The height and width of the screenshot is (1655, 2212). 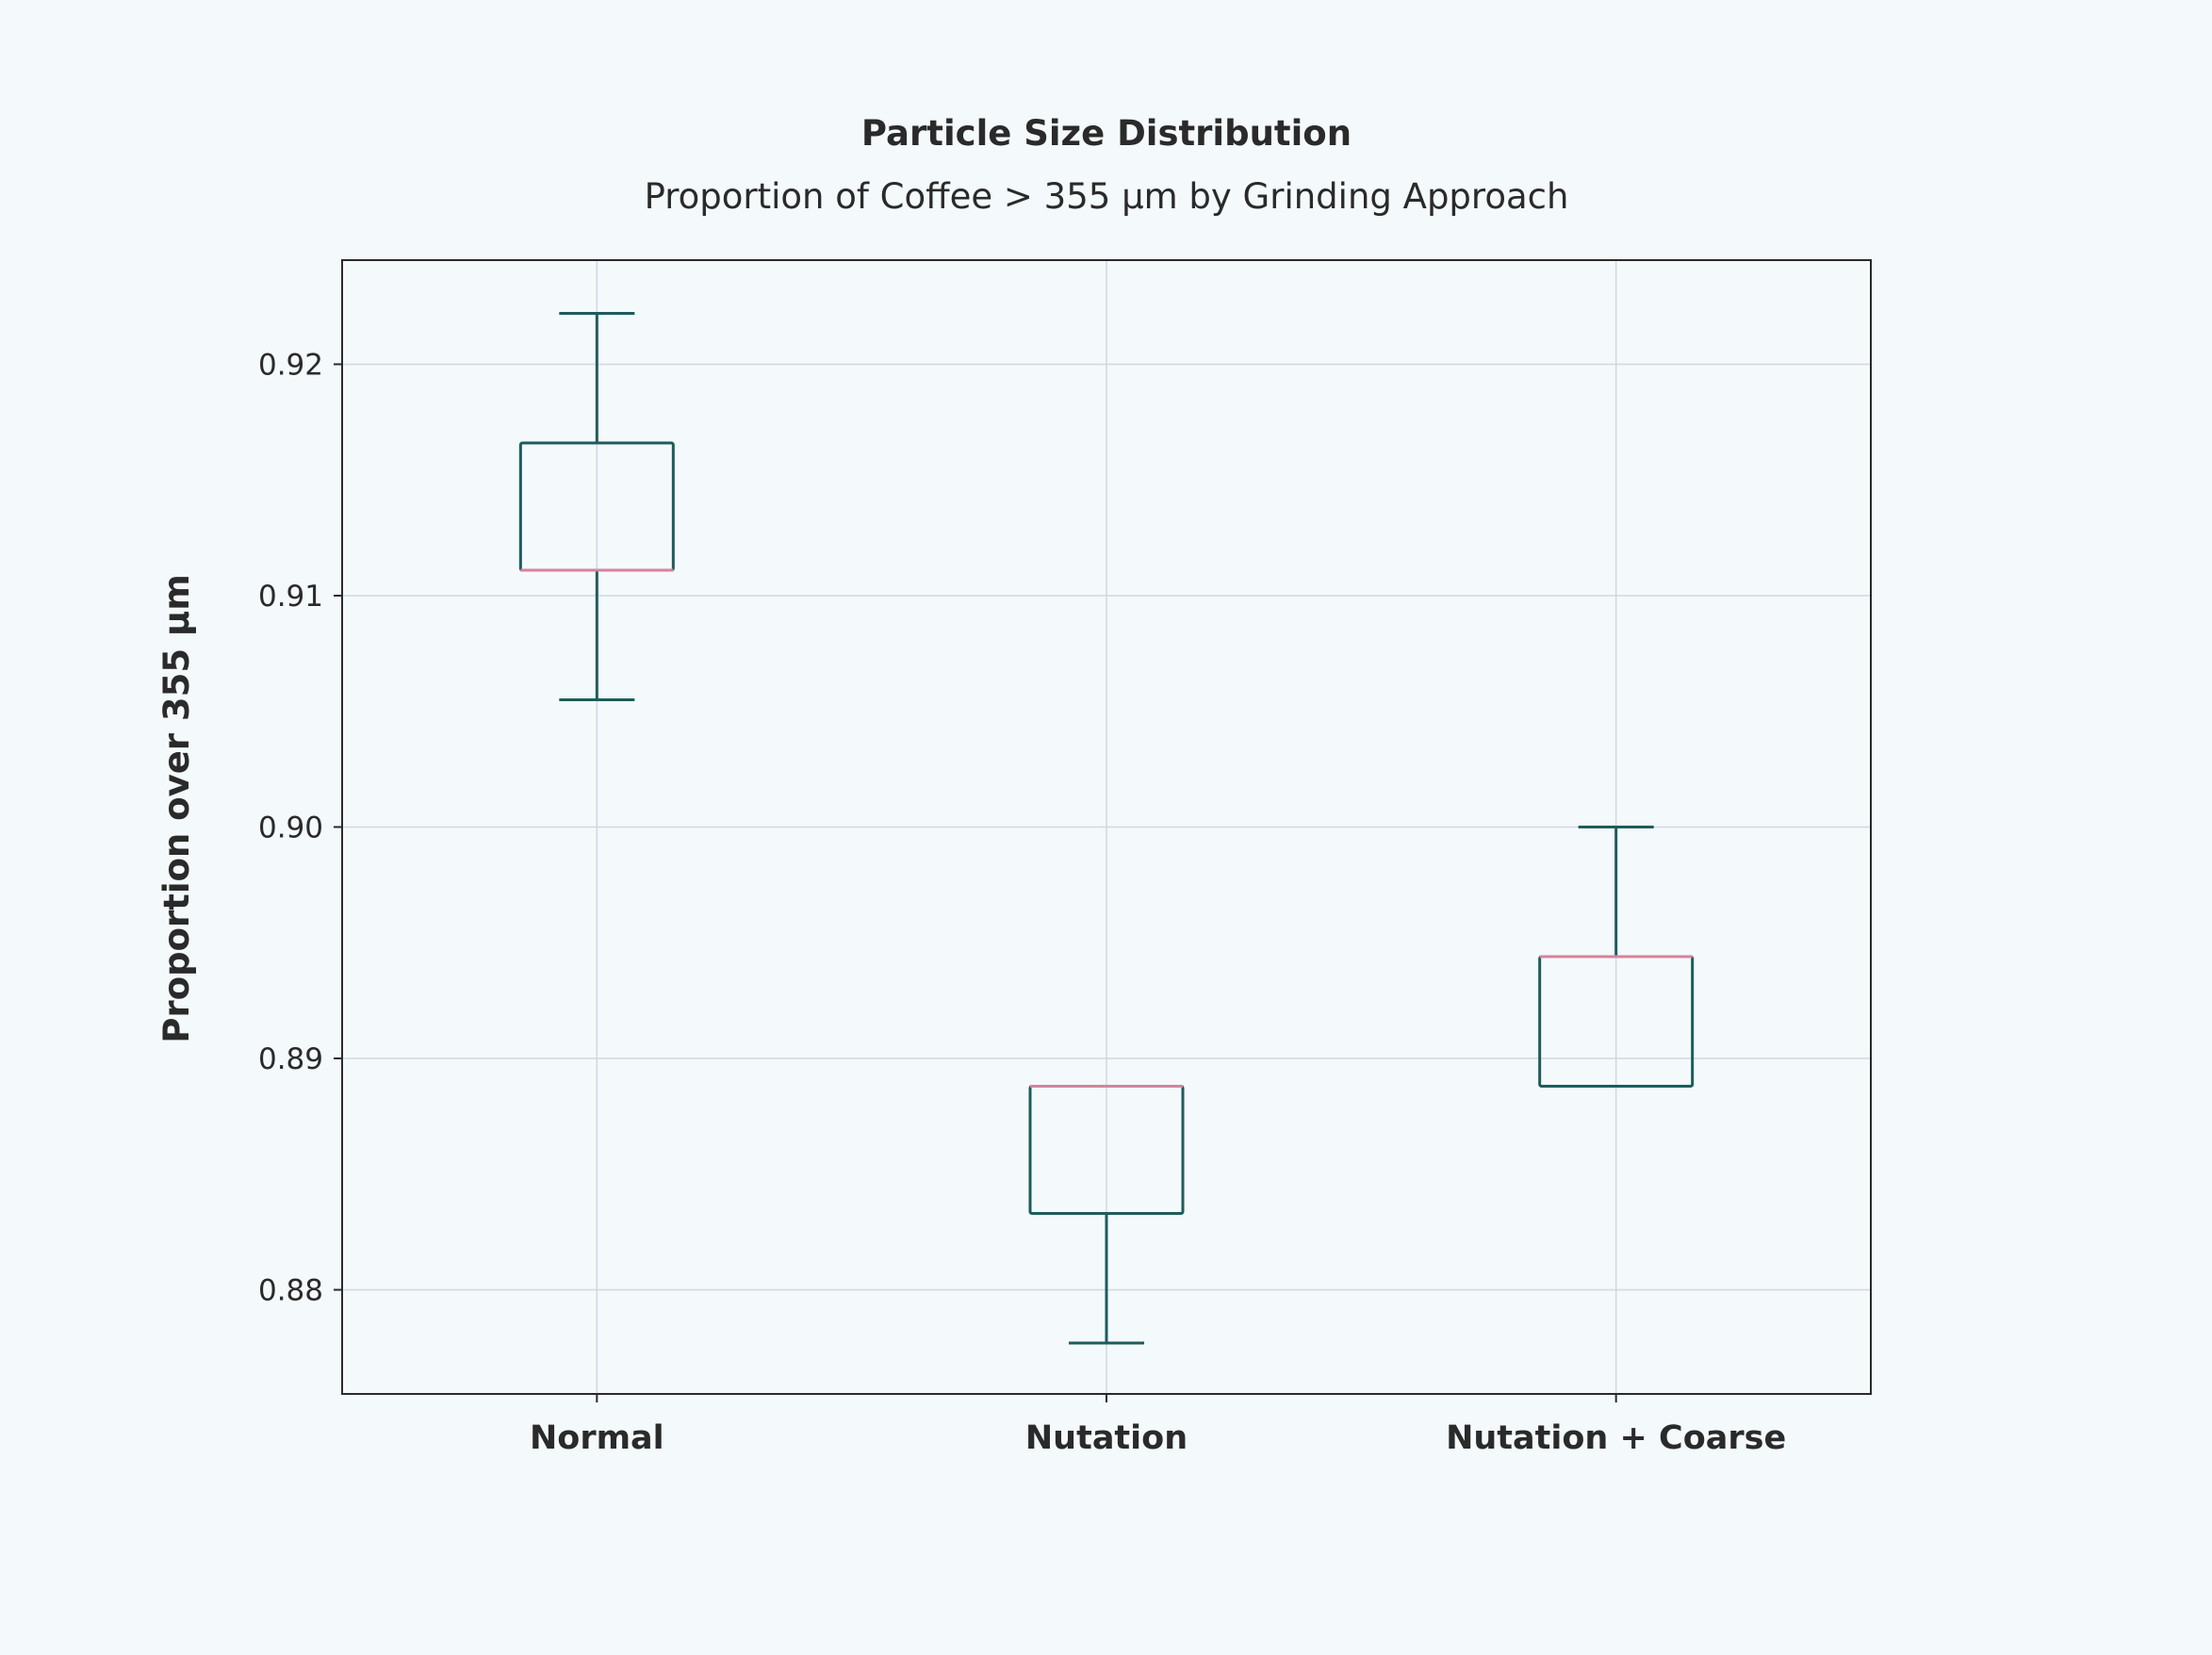 I want to click on y-axis: 0.88 0.89 0.90 0.91 0.92, so click(x=300, y=828).